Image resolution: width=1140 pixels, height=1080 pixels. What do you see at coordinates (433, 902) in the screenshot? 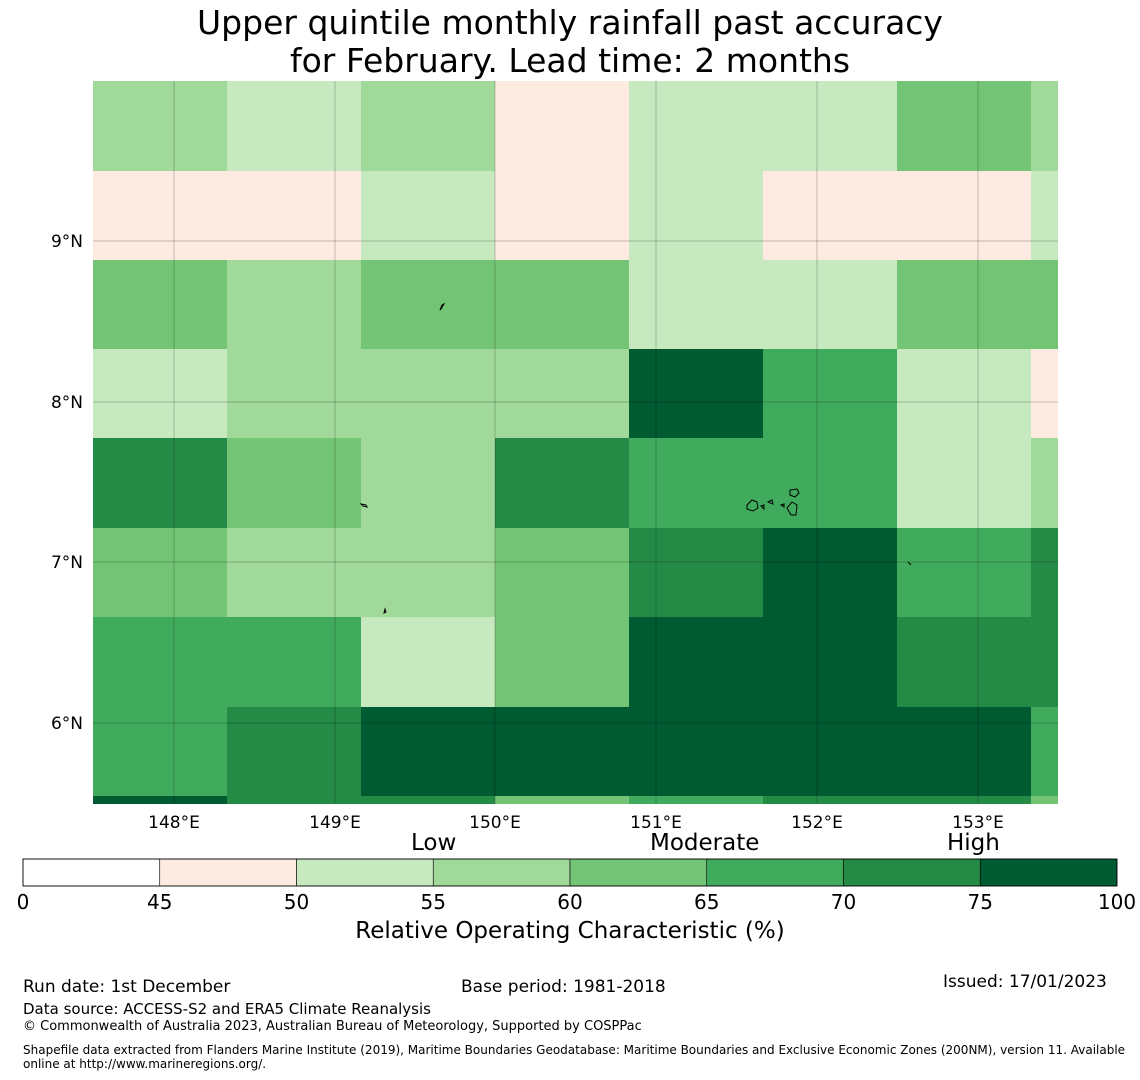
I see `colorbar-tick-label: 55` at bounding box center [433, 902].